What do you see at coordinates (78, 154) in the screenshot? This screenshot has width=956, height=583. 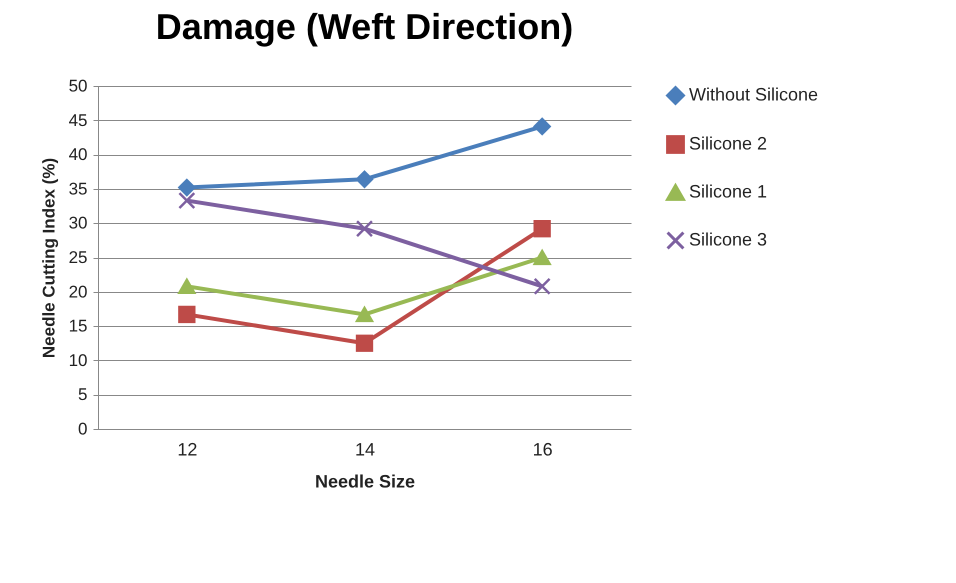 I see `y-tick-label: 40` at bounding box center [78, 154].